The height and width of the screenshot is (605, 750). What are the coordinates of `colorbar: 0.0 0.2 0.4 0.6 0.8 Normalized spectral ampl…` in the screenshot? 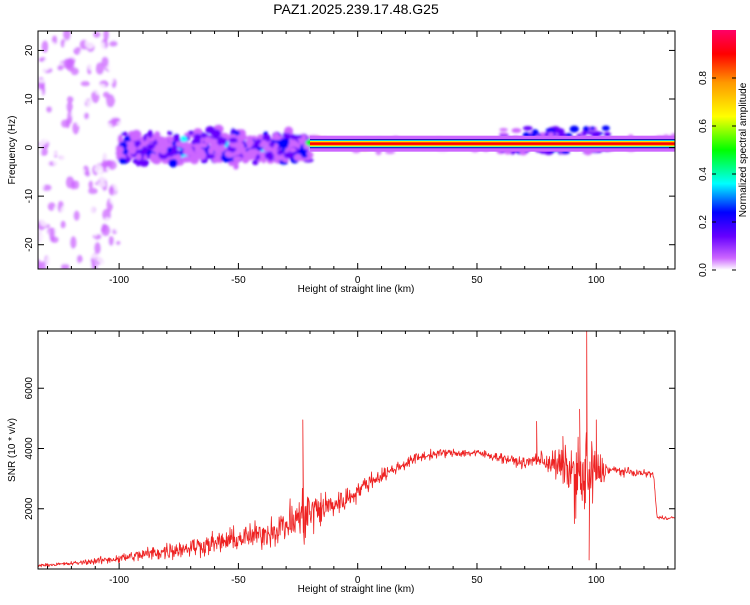 It's located at (723, 153).